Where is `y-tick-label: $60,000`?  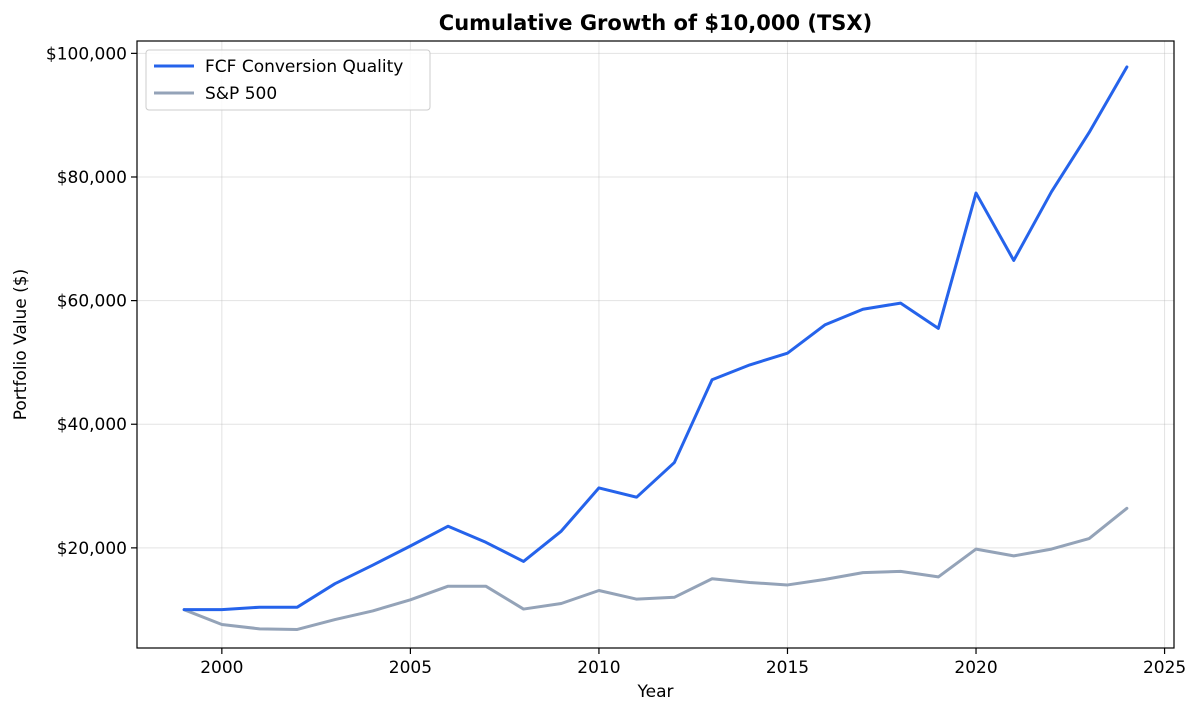 y-tick-label: $60,000 is located at coordinates (92, 302).